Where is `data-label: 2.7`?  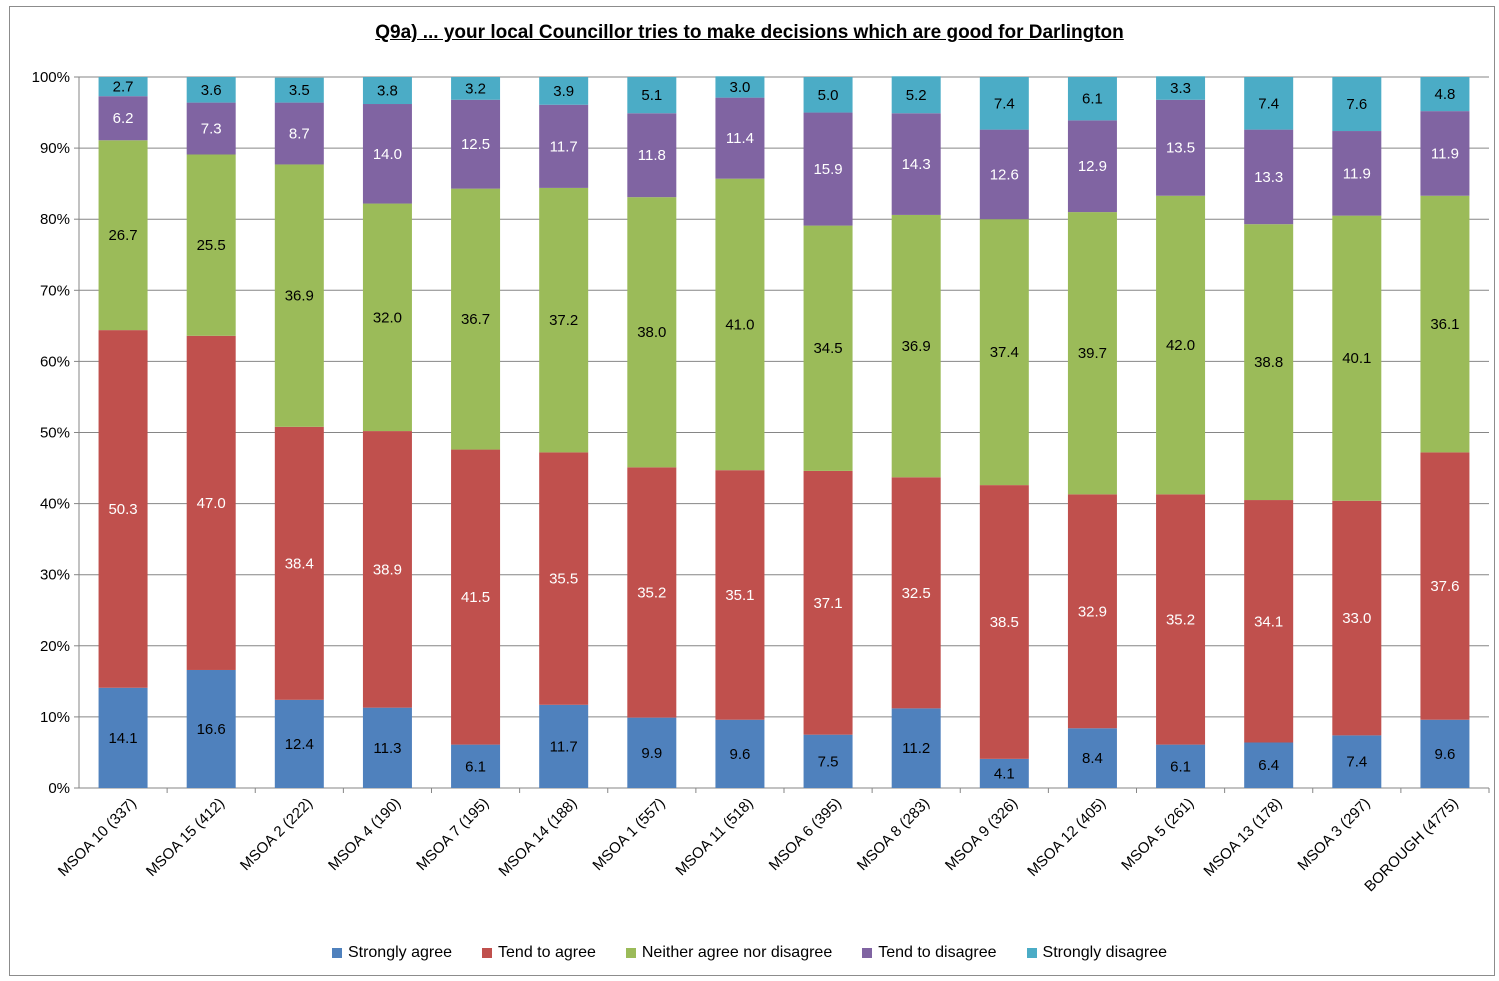
data-label: 2.7 is located at coordinates (123, 87).